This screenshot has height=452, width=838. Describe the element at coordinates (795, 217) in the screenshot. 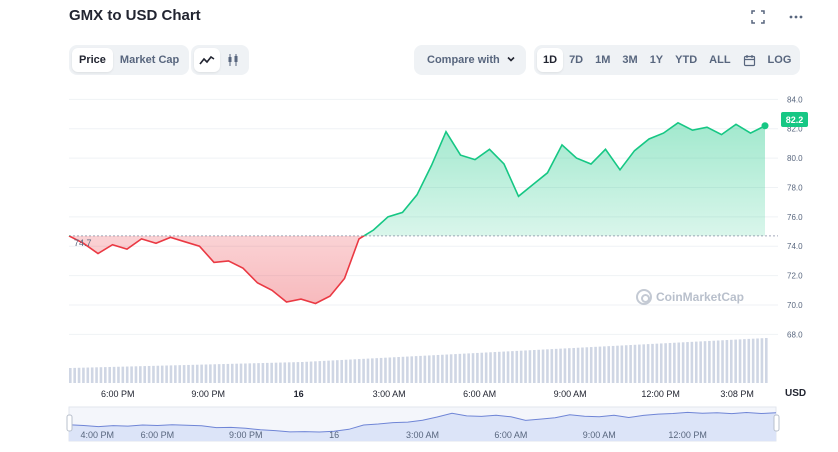

I see `y-tick-label: 76.0` at that location.